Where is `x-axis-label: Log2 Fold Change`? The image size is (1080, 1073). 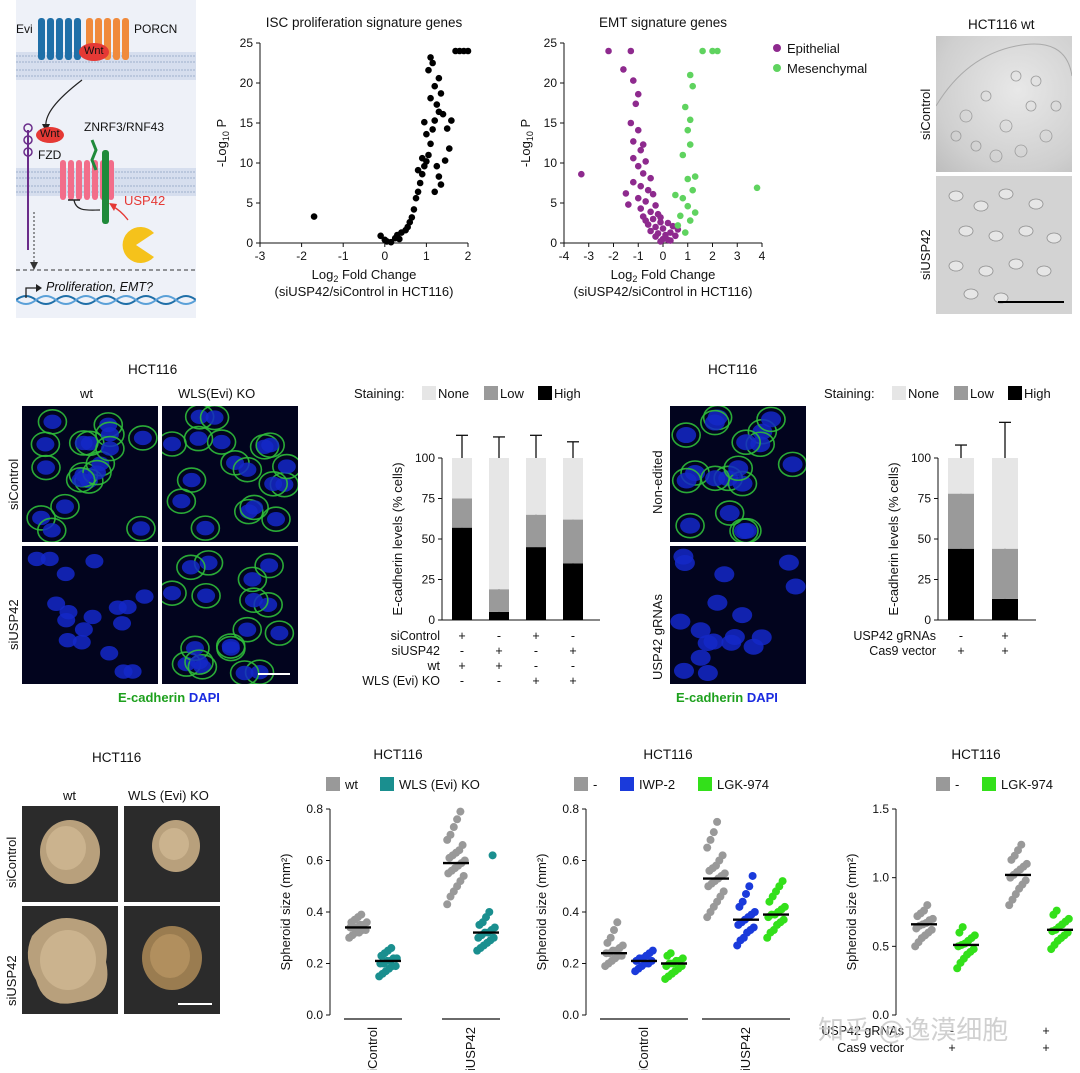
x-axis-label: Log2 Fold Change is located at coordinates (364, 275).